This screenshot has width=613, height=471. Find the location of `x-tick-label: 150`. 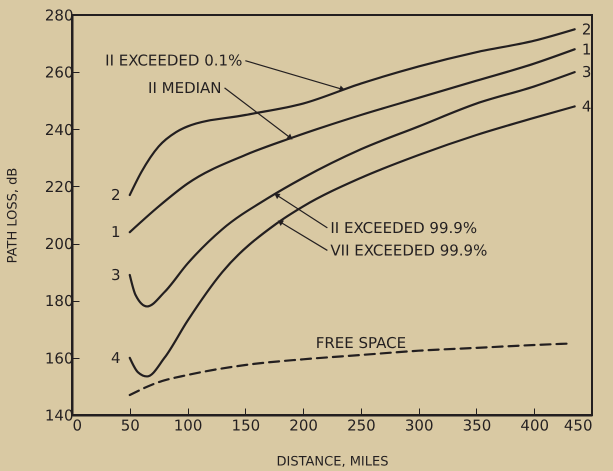

x-tick-label: 150 is located at coordinates (246, 425).